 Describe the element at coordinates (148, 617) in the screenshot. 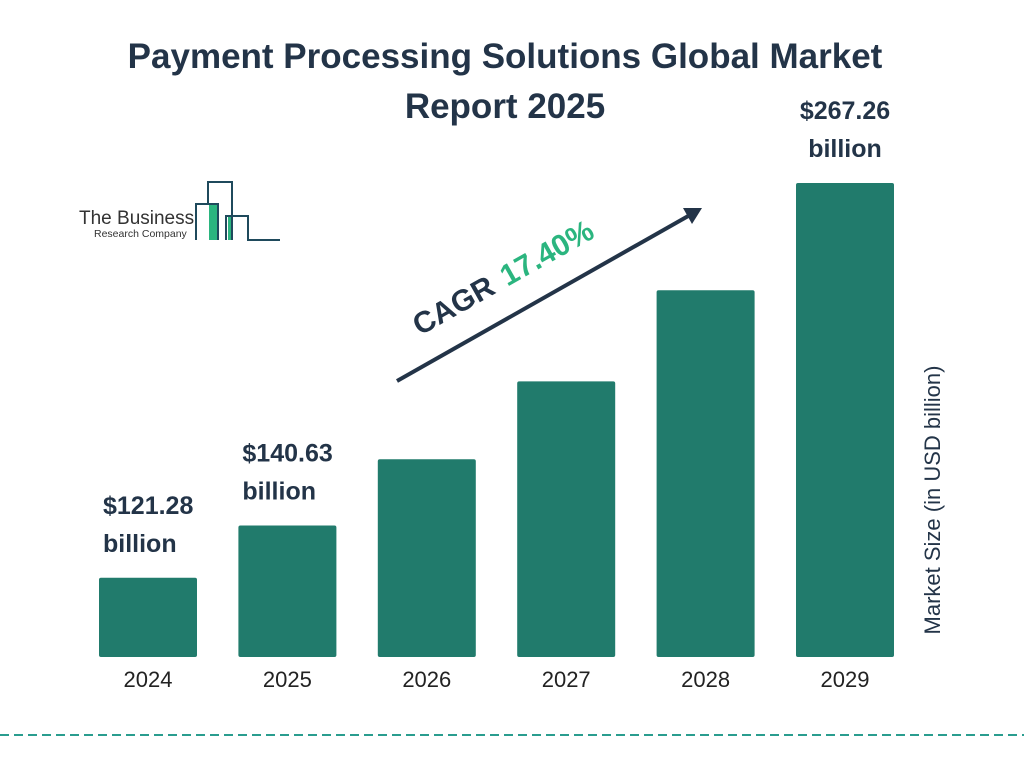

I see `bar-2024` at that location.